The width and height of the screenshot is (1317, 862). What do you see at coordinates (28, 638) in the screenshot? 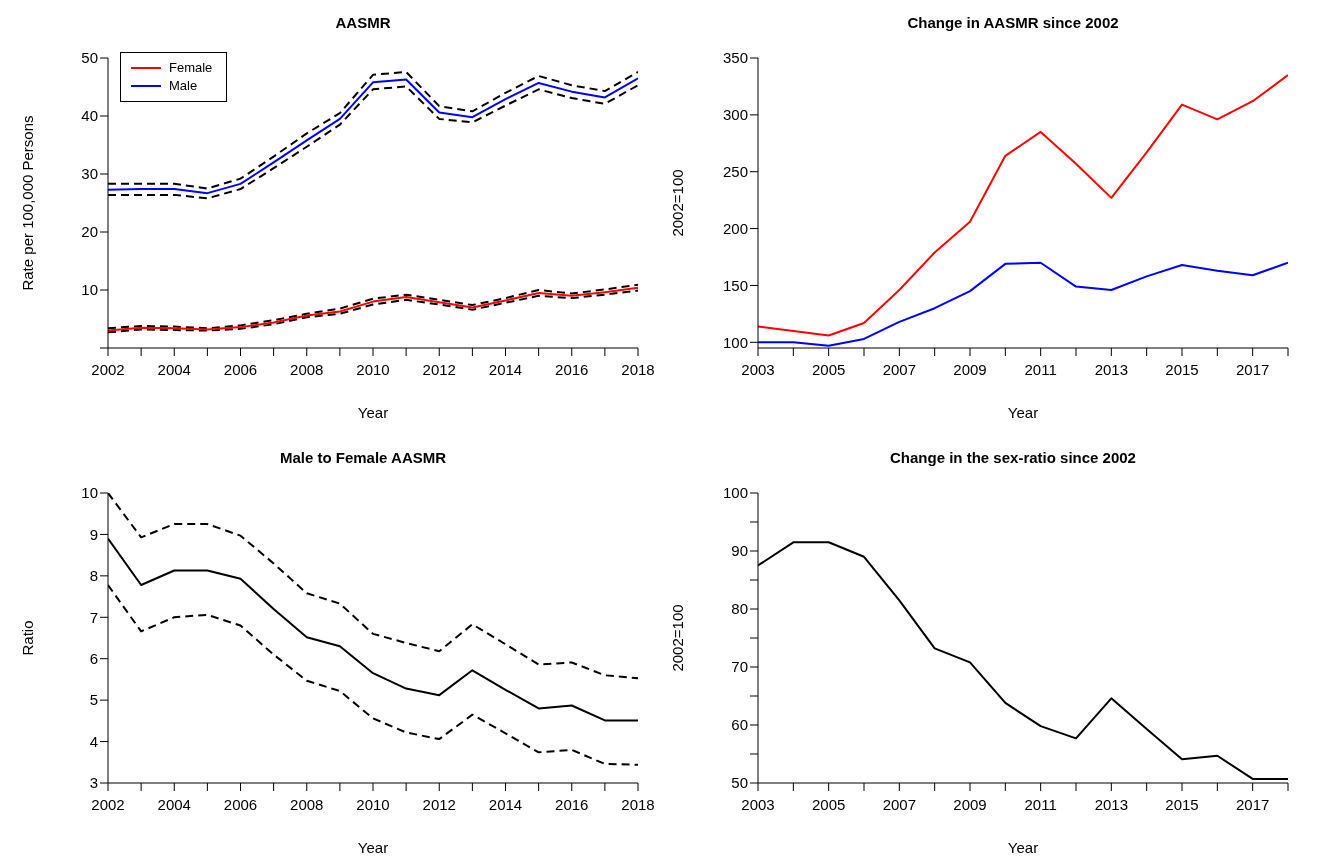
I see `y-axis-title: Ratio` at bounding box center [28, 638].